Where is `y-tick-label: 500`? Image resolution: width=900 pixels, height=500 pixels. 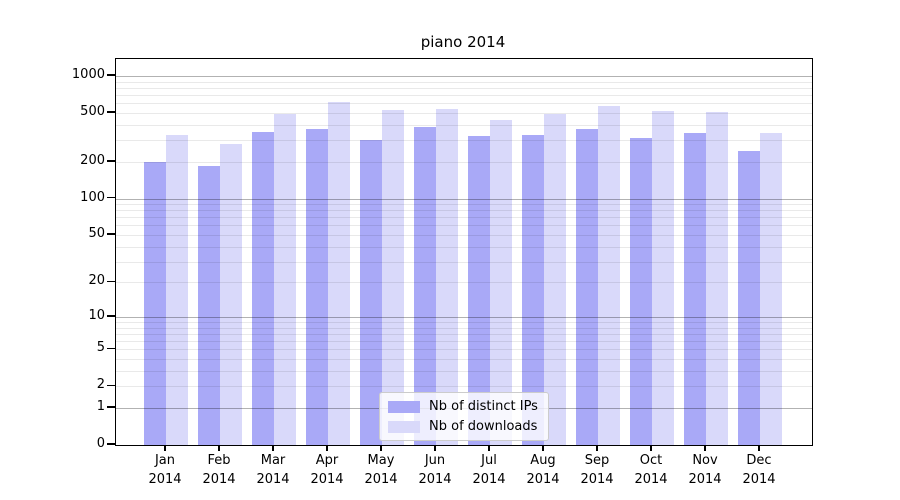 y-tick-label: 500 is located at coordinates (92, 111).